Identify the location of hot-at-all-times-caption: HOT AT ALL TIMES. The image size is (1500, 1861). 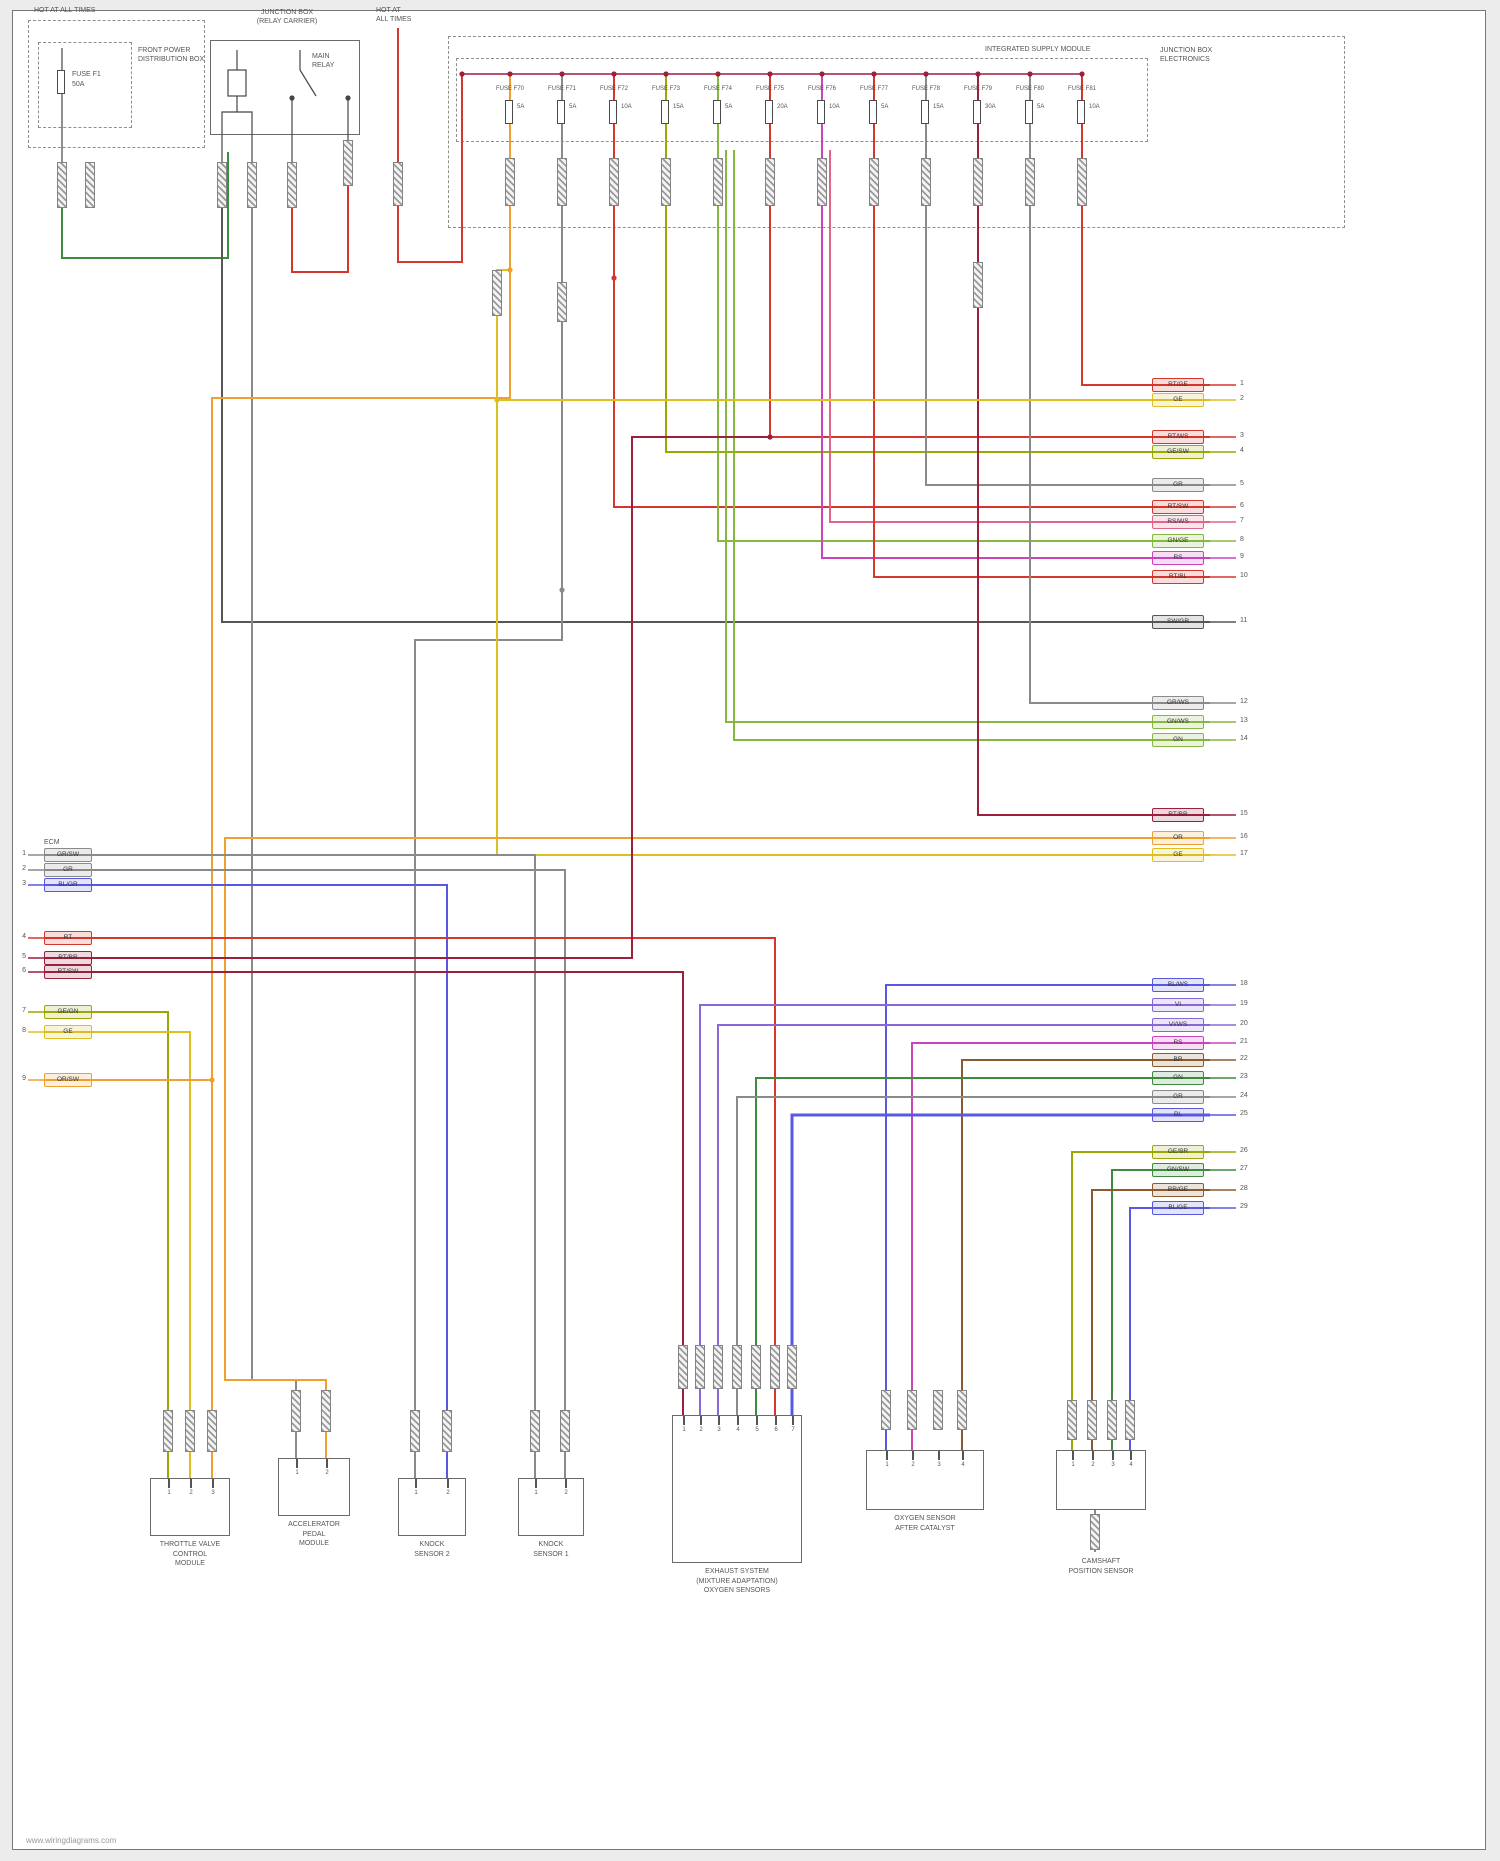
(65, 10).